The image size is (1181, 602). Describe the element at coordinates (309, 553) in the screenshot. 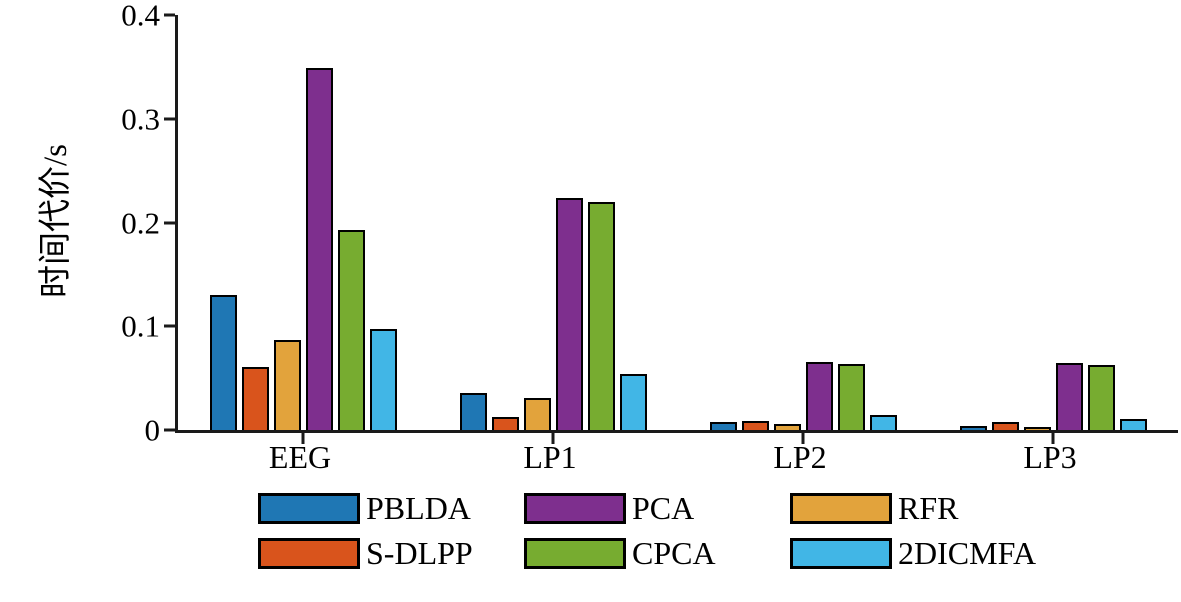

I see `legend-swatch-S-DLPP` at that location.